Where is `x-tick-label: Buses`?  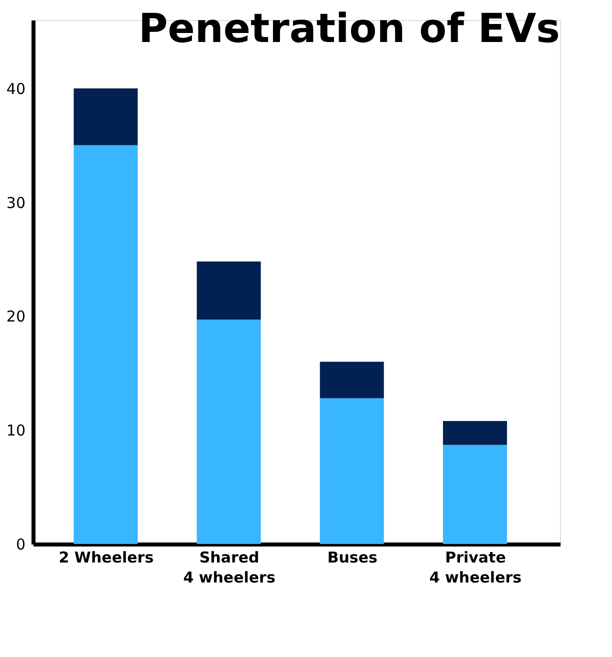
x-tick-label: Buses is located at coordinates (352, 557).